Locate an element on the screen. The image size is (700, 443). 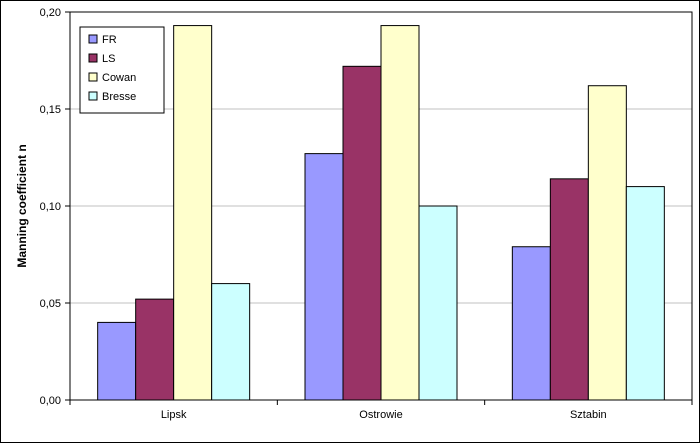
y-tick-label: 0,00 is located at coordinates (50, 401).